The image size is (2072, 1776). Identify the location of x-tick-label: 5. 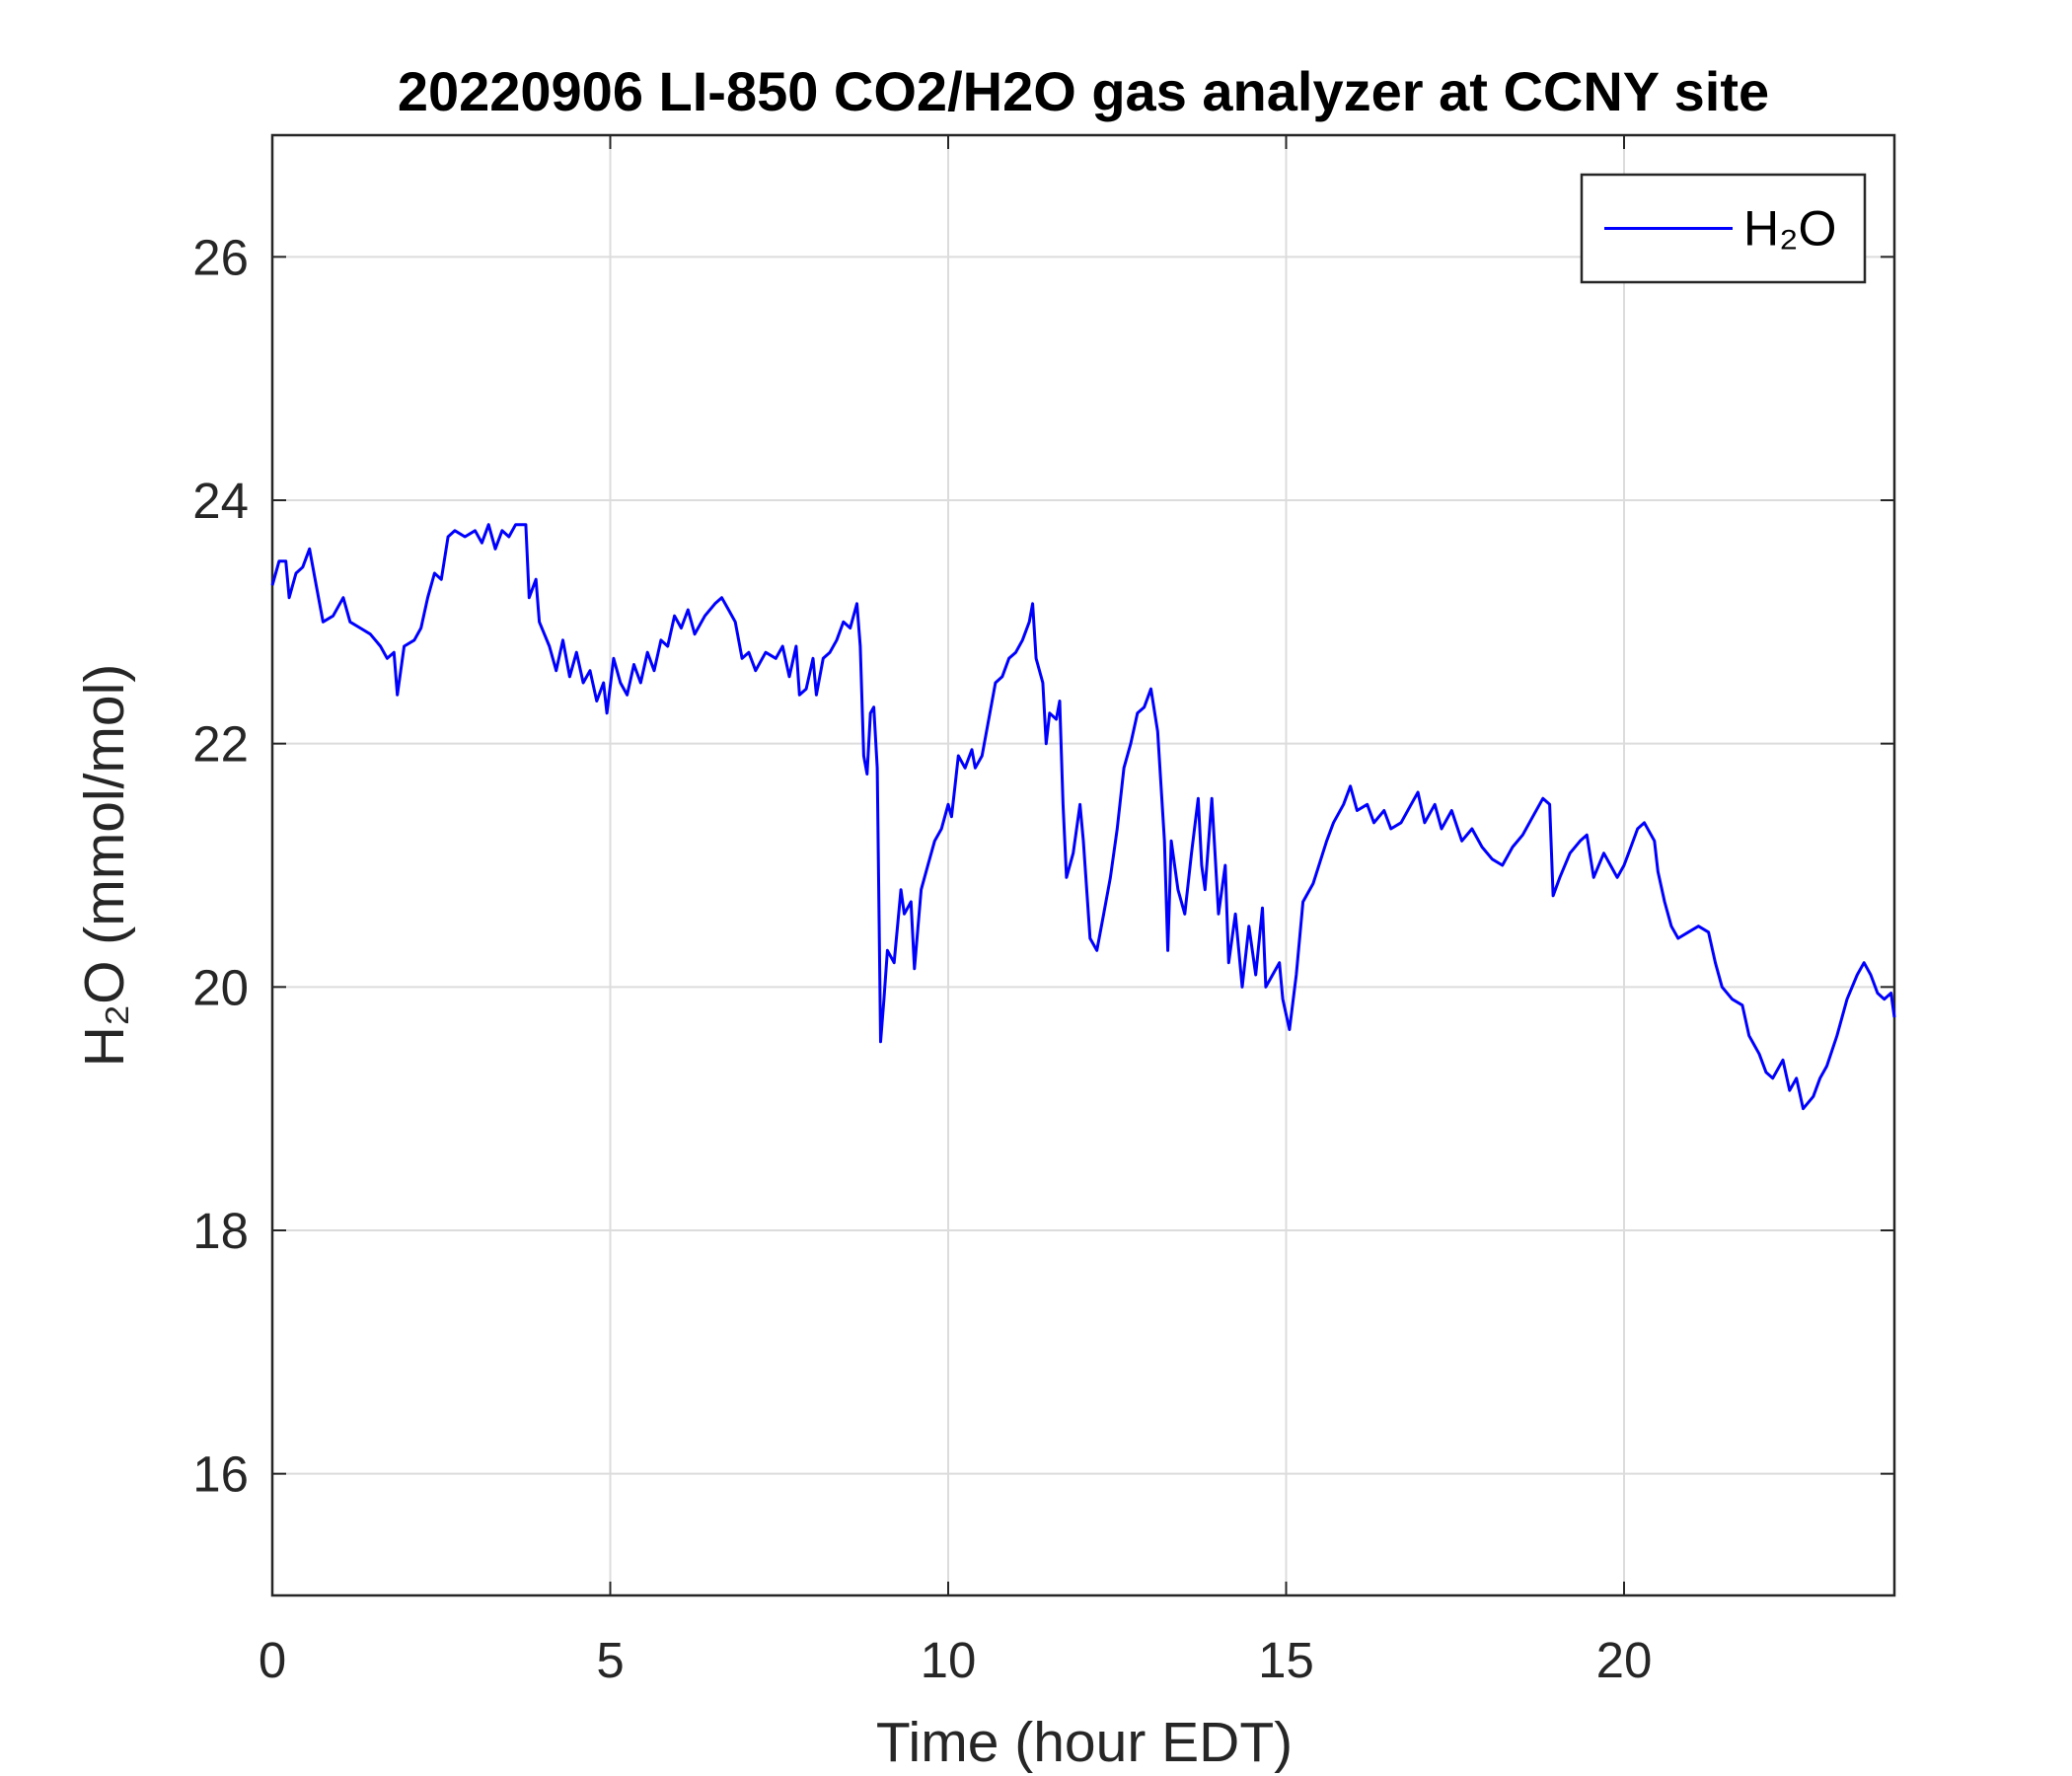
(610, 1660).